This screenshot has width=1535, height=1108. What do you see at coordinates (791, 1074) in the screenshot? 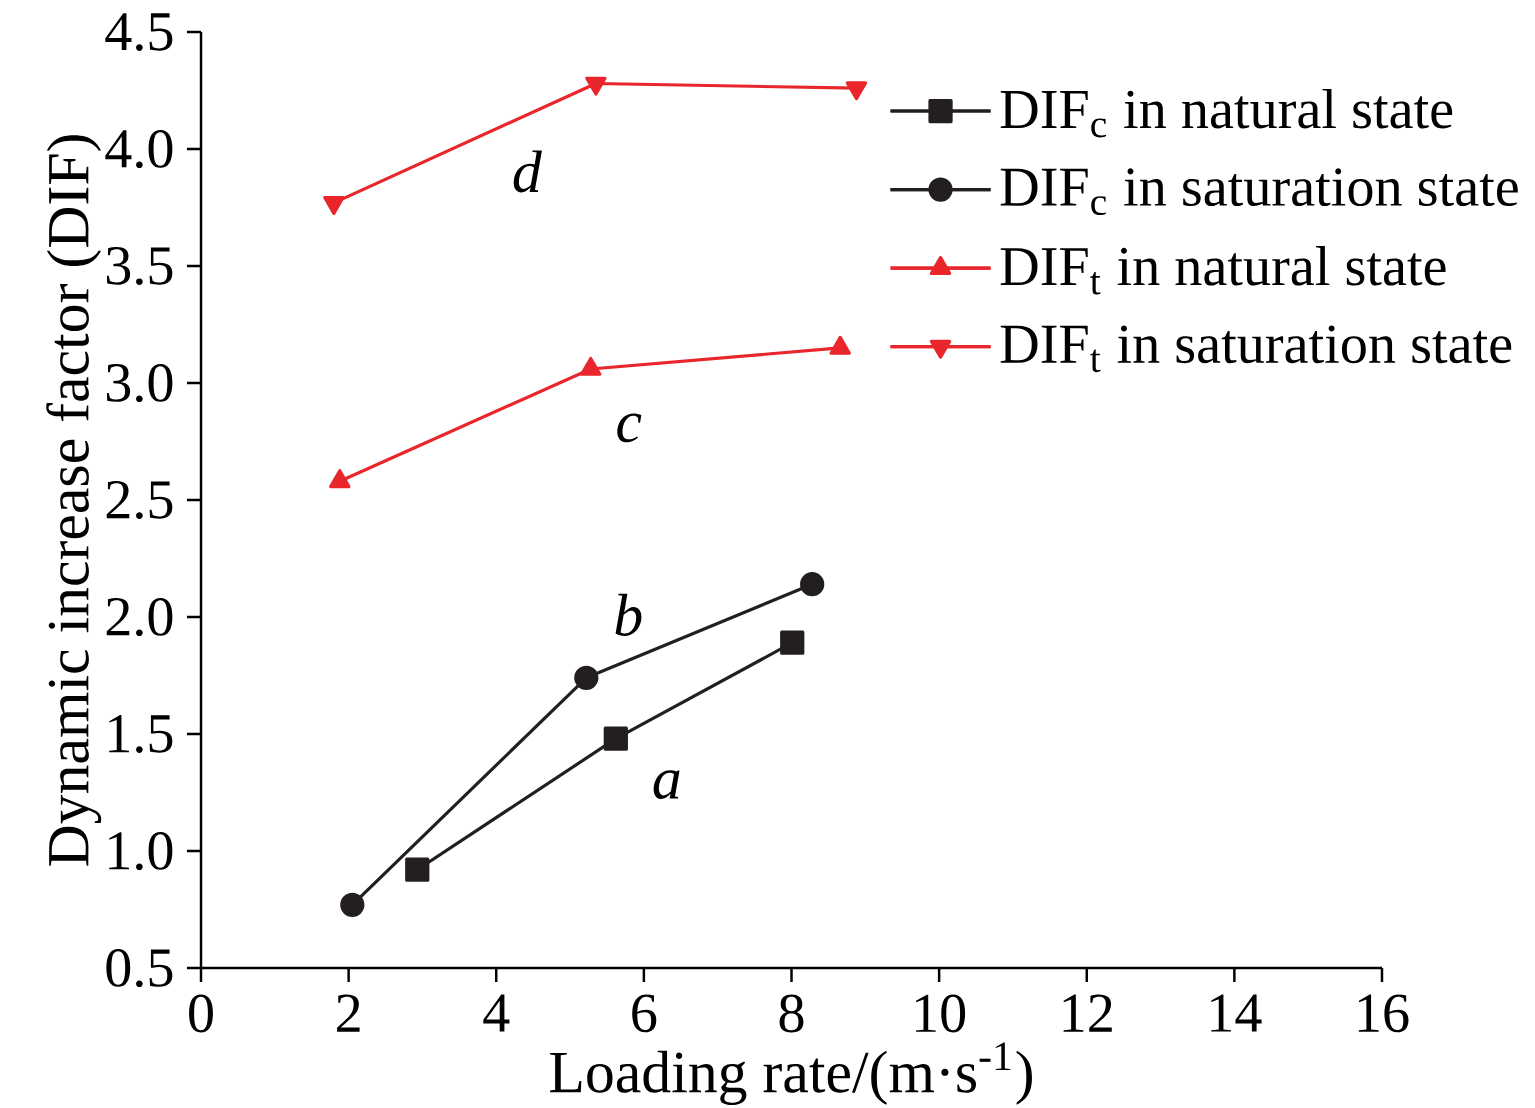
I see `x-axis-title: Loading rate/(m·s$^{-1}$)` at bounding box center [791, 1074].